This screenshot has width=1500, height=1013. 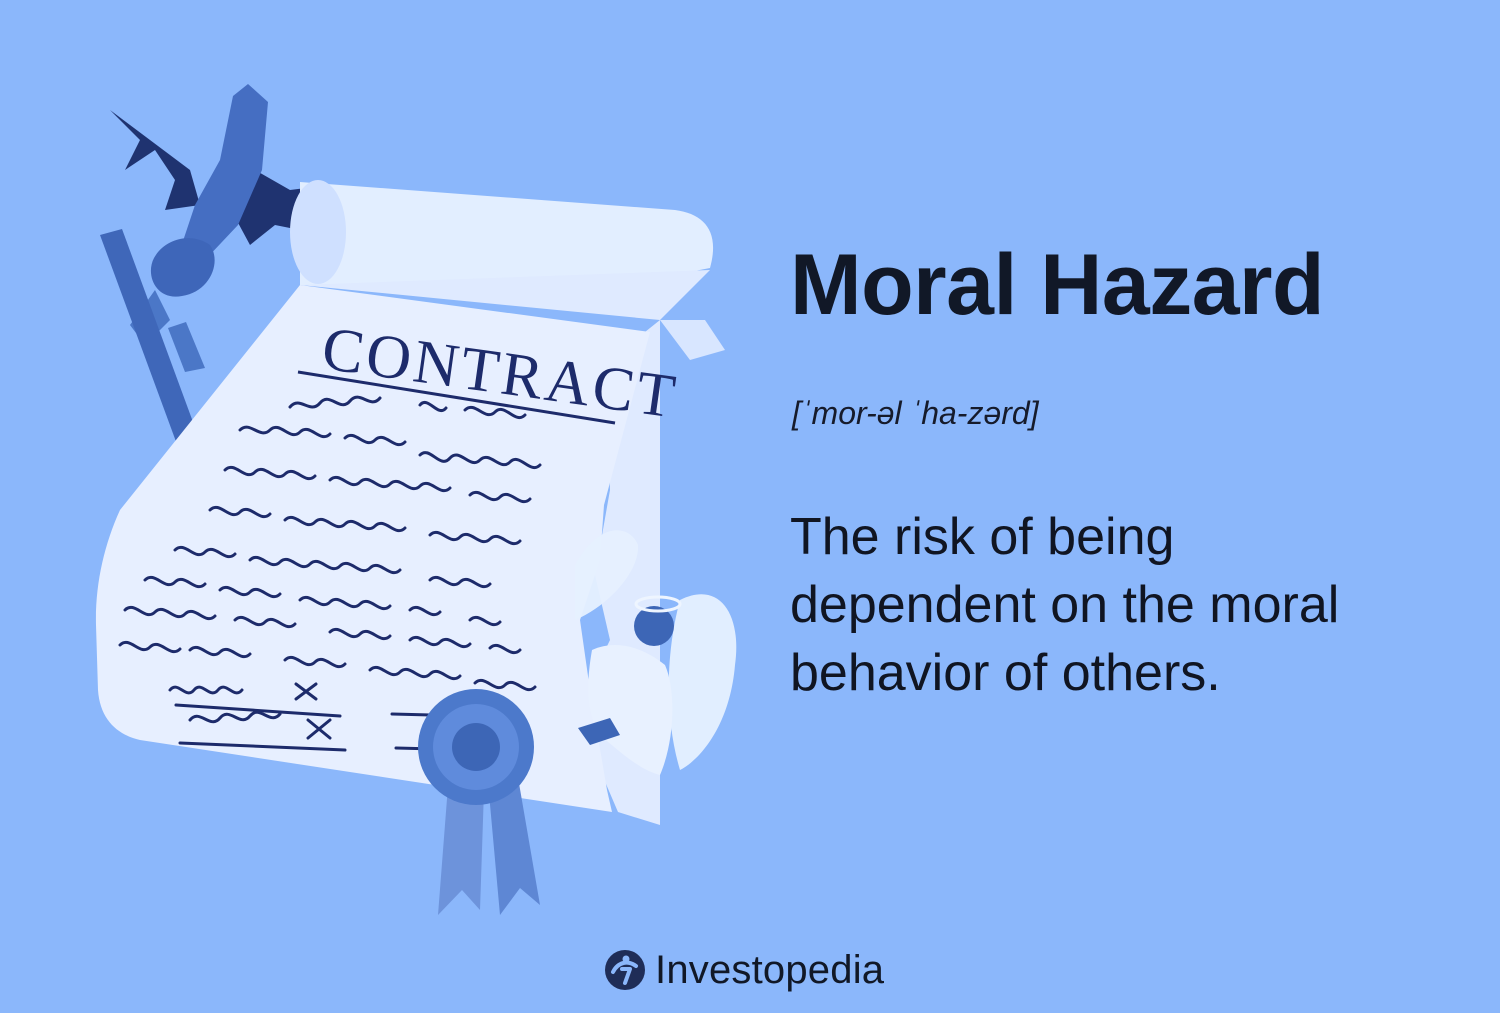 I want to click on definition-line: dependent on the moral, so click(x=1065, y=605).